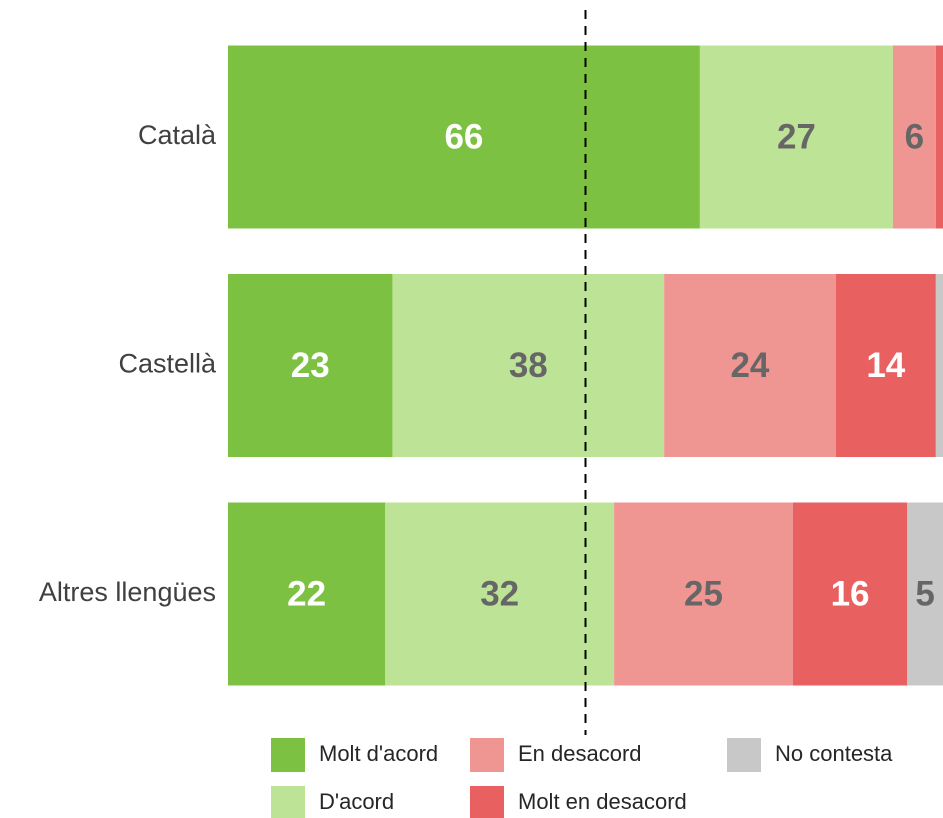  I want to click on category-label: Castellà, so click(167, 364).